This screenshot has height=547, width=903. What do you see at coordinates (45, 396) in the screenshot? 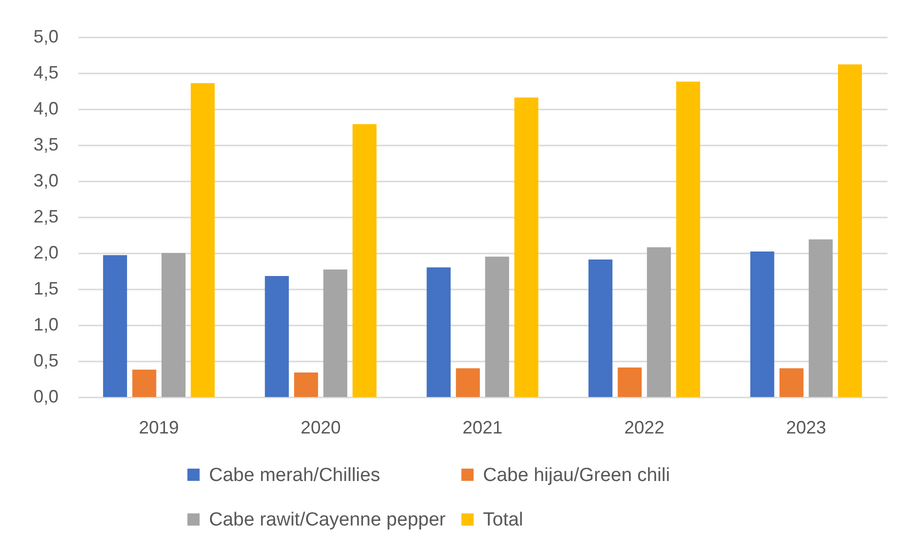
I see `y-tick-label: 0,0` at bounding box center [45, 396].